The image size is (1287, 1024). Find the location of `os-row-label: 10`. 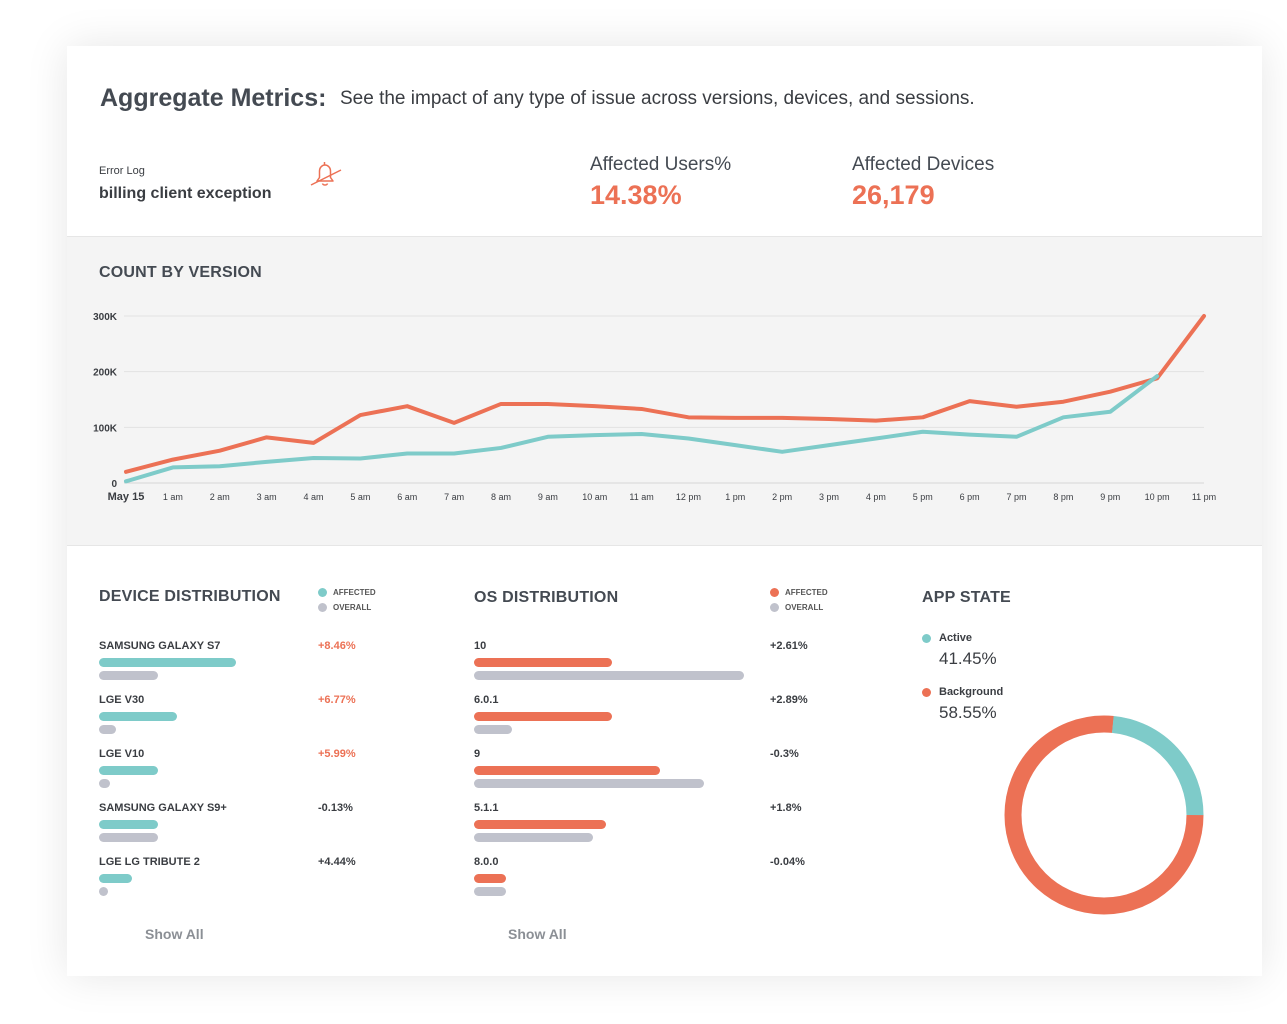

os-row-label: 10 is located at coordinates (480, 646).